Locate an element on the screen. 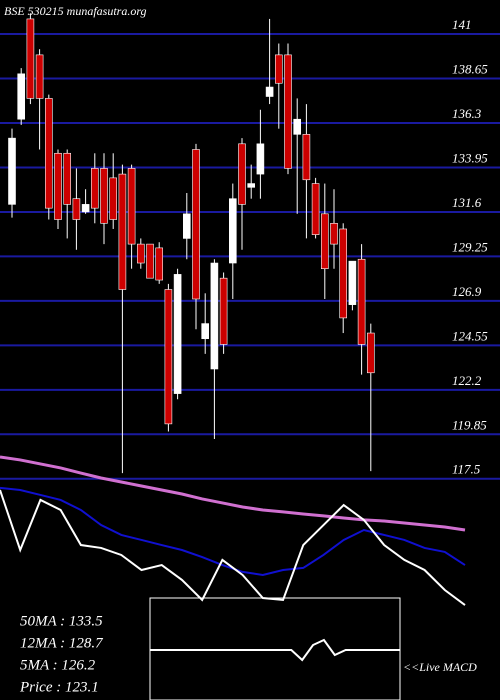 The image size is (500, 700). y-tick-label: 119.85 is located at coordinates (469, 424).